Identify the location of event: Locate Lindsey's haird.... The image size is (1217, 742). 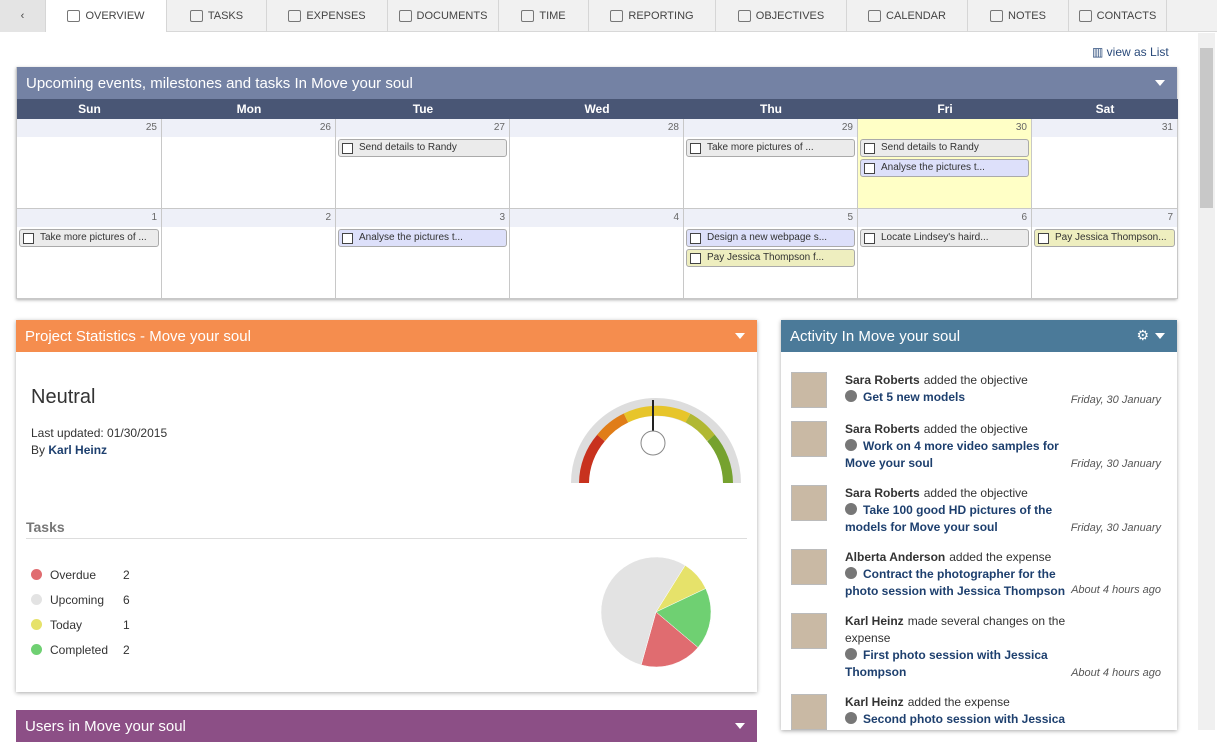
(944, 238).